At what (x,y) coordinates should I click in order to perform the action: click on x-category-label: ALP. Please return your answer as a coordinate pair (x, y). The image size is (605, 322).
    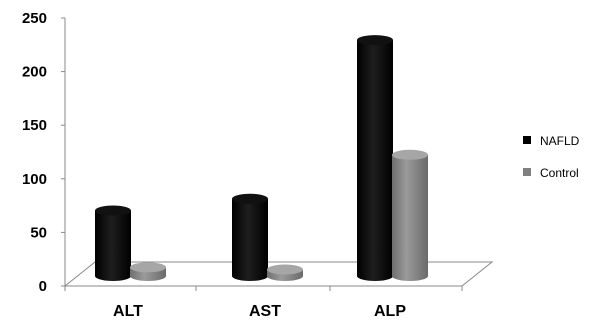
    Looking at the image, I should click on (390, 311).